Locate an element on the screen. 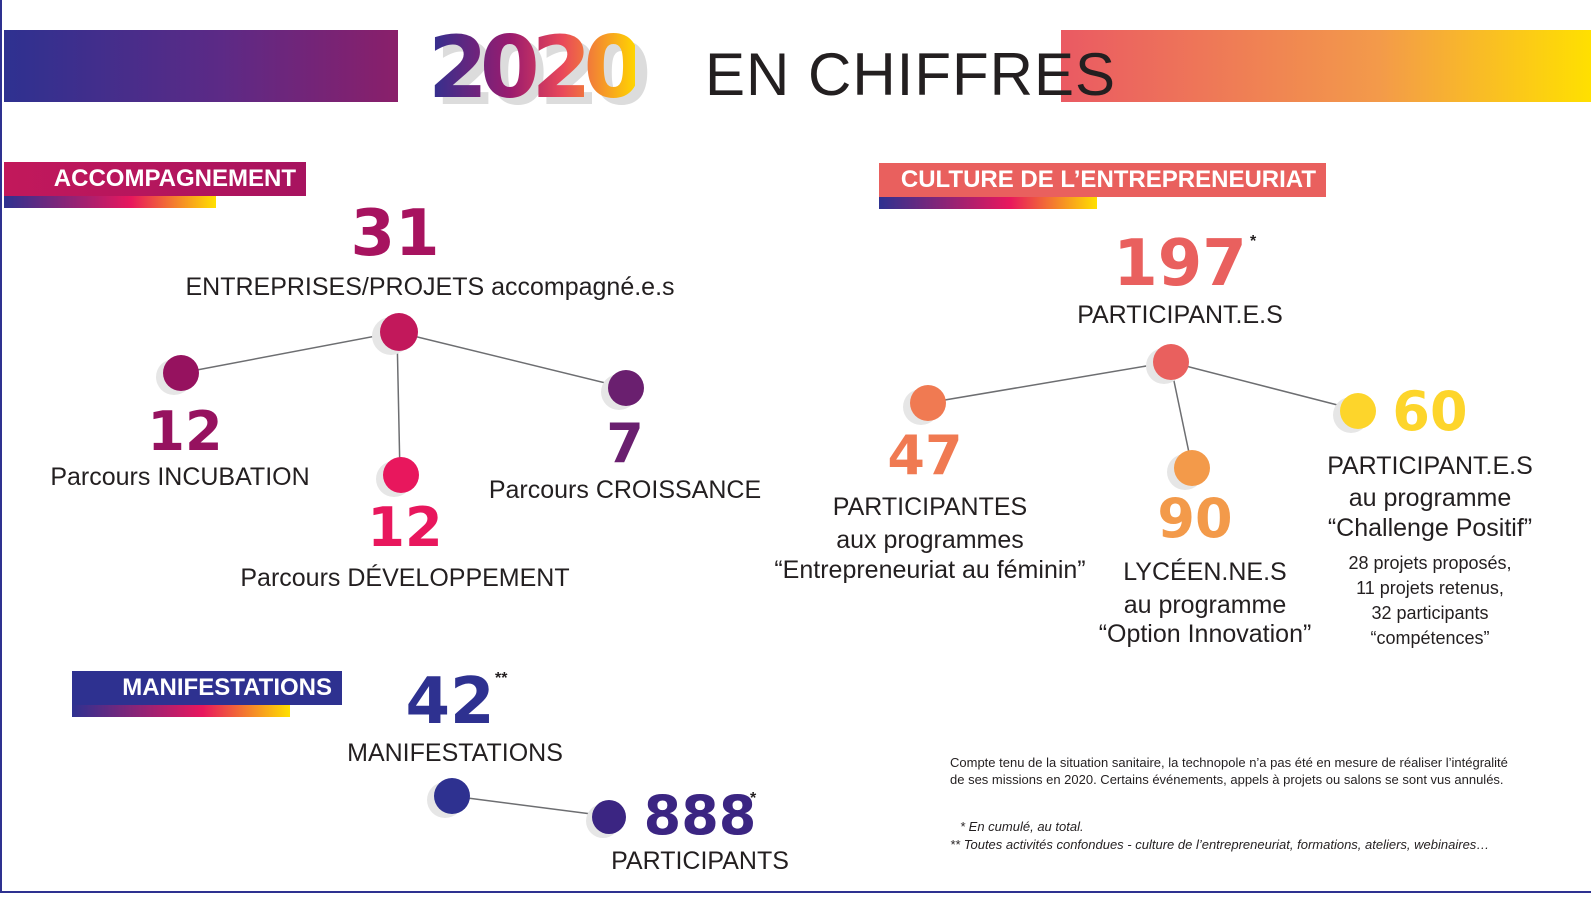 This screenshot has width=1595, height=897. stat-label-challenge-1: PARTICIPANT.E.S is located at coordinates (1430, 466).